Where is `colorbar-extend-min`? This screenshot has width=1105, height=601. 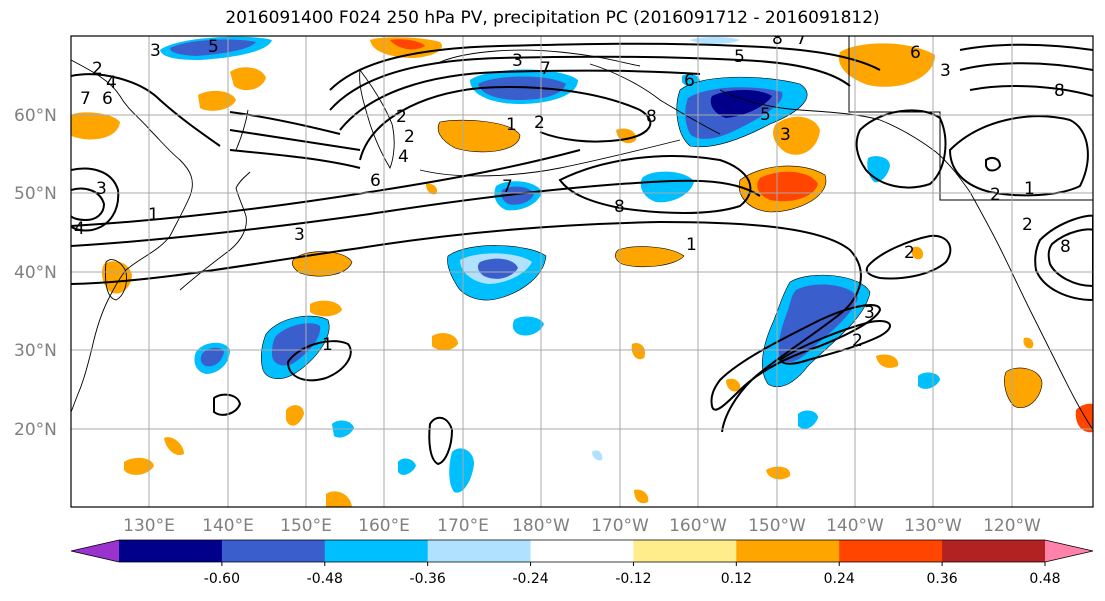
colorbar-extend-min is located at coordinates (95, 551).